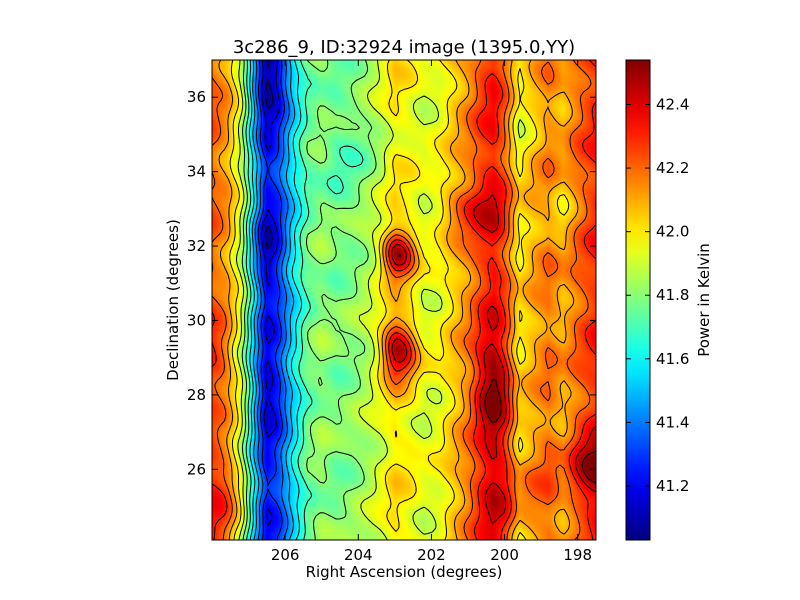  What do you see at coordinates (404, 572) in the screenshot?
I see `x-axis-label: Right Ascension (degrees)` at bounding box center [404, 572].